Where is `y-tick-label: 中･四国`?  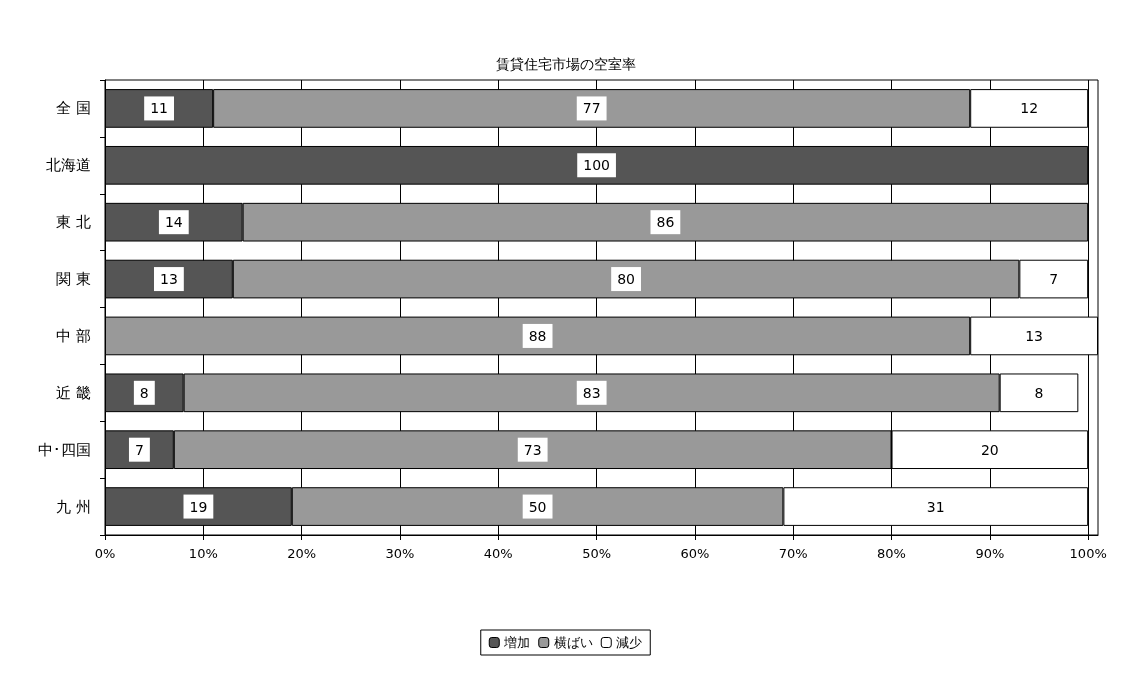 y-tick-label: 中･四国 is located at coordinates (64, 449).